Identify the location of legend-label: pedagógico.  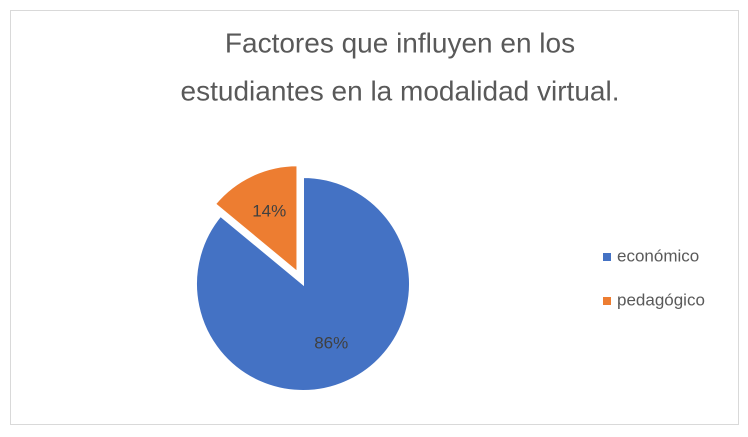
(661, 299).